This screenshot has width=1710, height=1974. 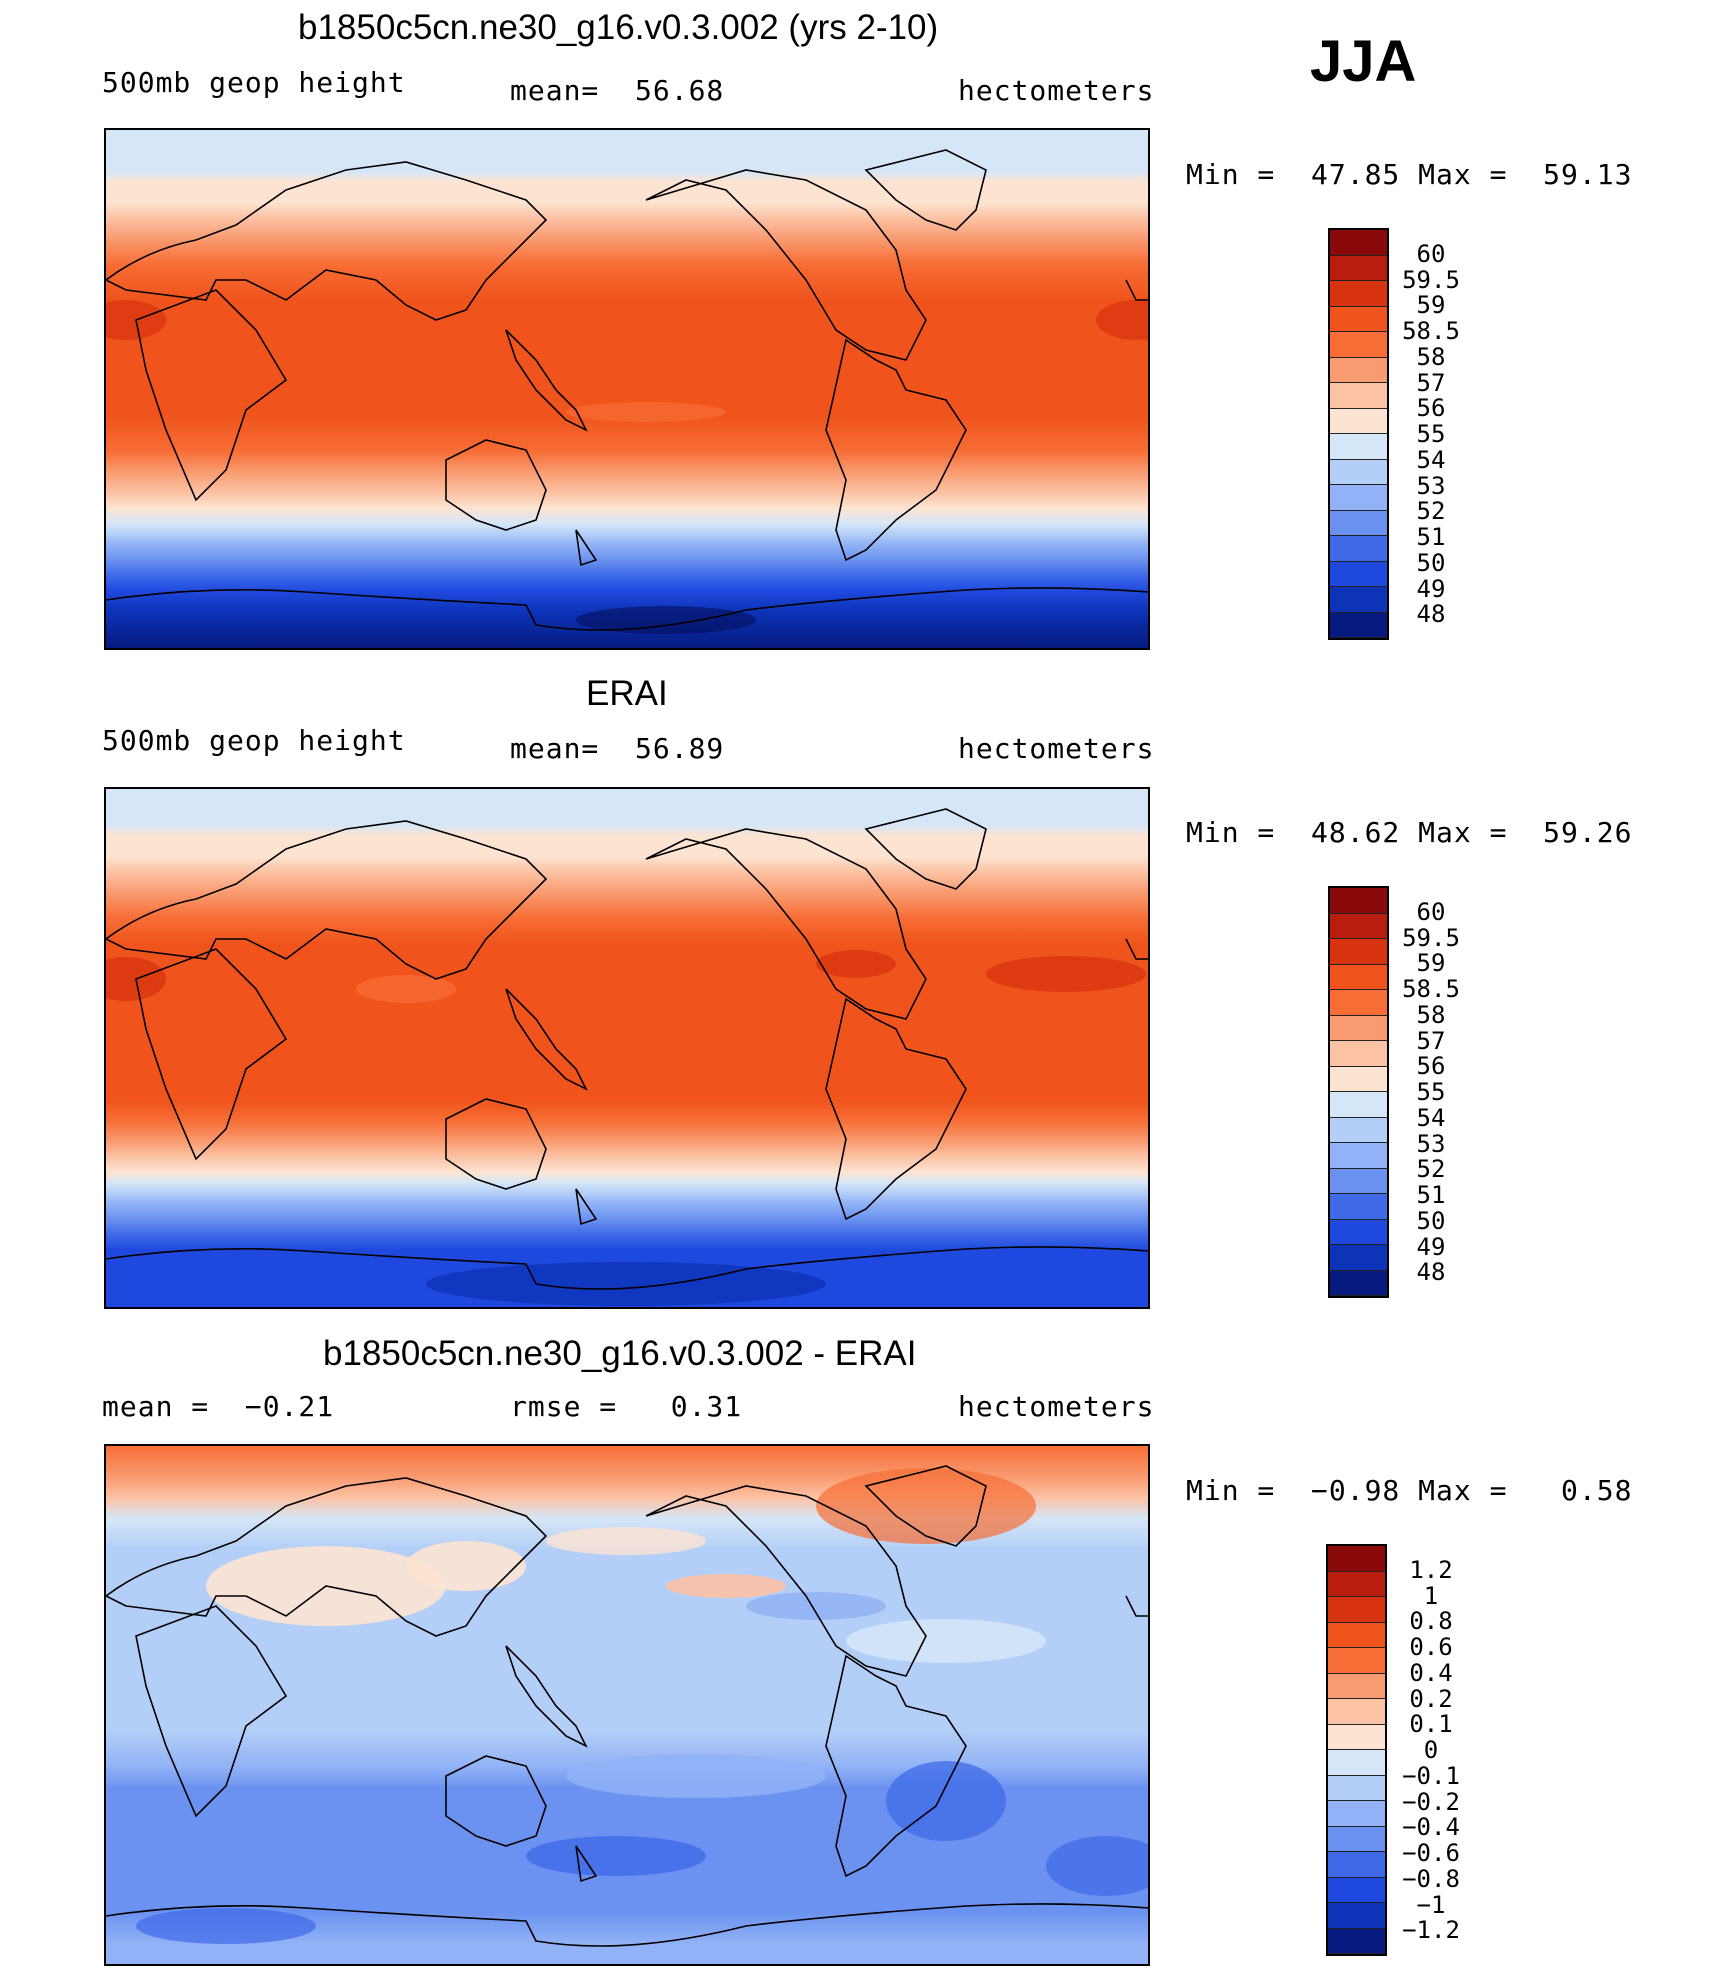 What do you see at coordinates (1431, 537) in the screenshot?
I see `colorbar-label: 51` at bounding box center [1431, 537].